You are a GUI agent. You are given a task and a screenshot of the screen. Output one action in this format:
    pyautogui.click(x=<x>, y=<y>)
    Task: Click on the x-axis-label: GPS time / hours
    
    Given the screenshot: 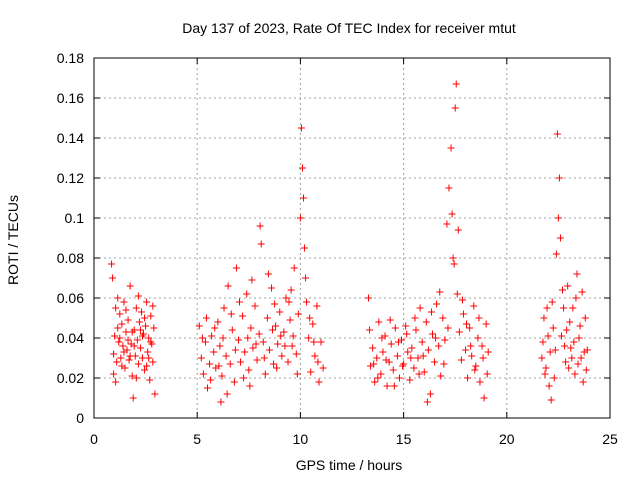 What is the action you would take?
    pyautogui.click(x=349, y=465)
    